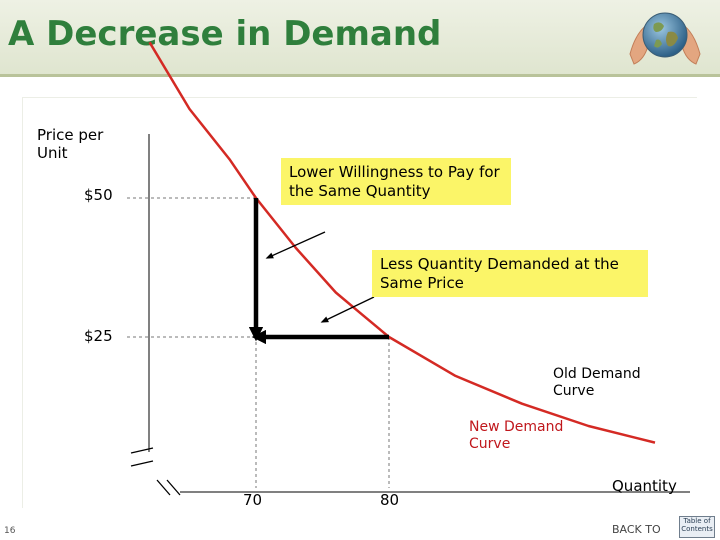 This screenshot has width=720, height=540. Describe the element at coordinates (253, 500) in the screenshot. I see `x-tick-label: 70` at that location.